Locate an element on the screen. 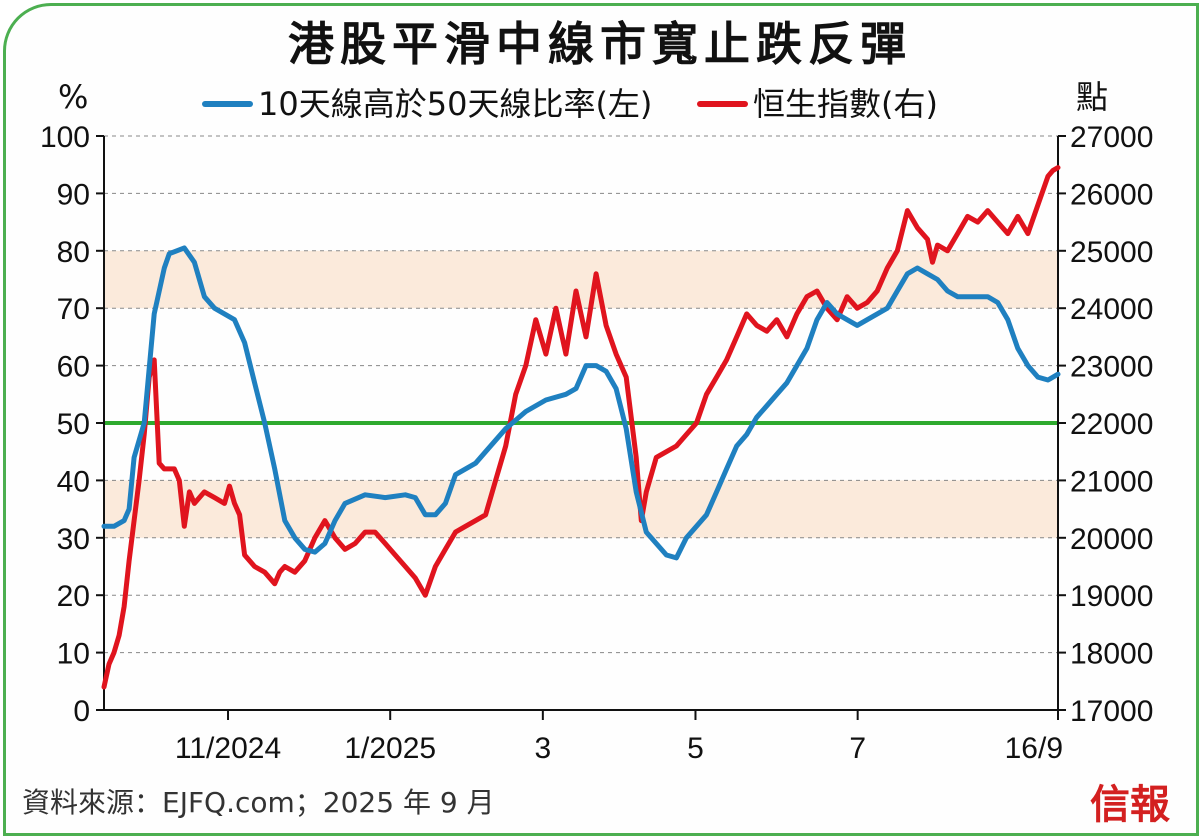  right-tick-label-19000: 19000 is located at coordinates (1111, 596).